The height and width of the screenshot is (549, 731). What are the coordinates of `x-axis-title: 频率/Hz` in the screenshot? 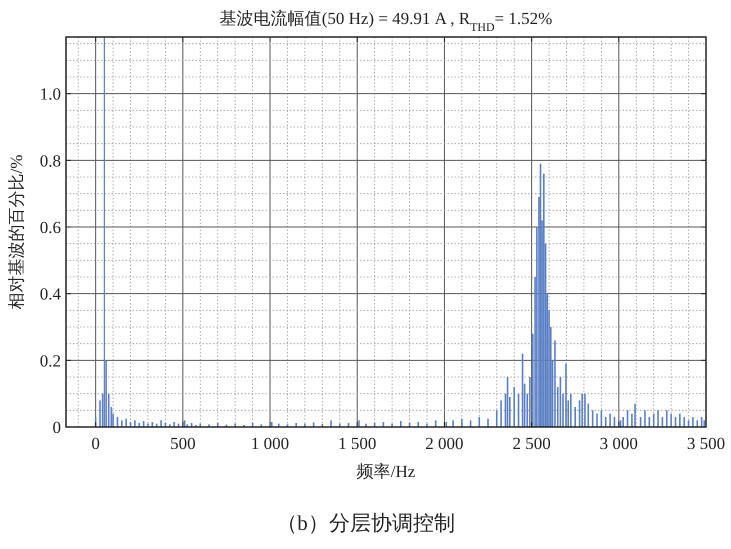 It's located at (386, 471).